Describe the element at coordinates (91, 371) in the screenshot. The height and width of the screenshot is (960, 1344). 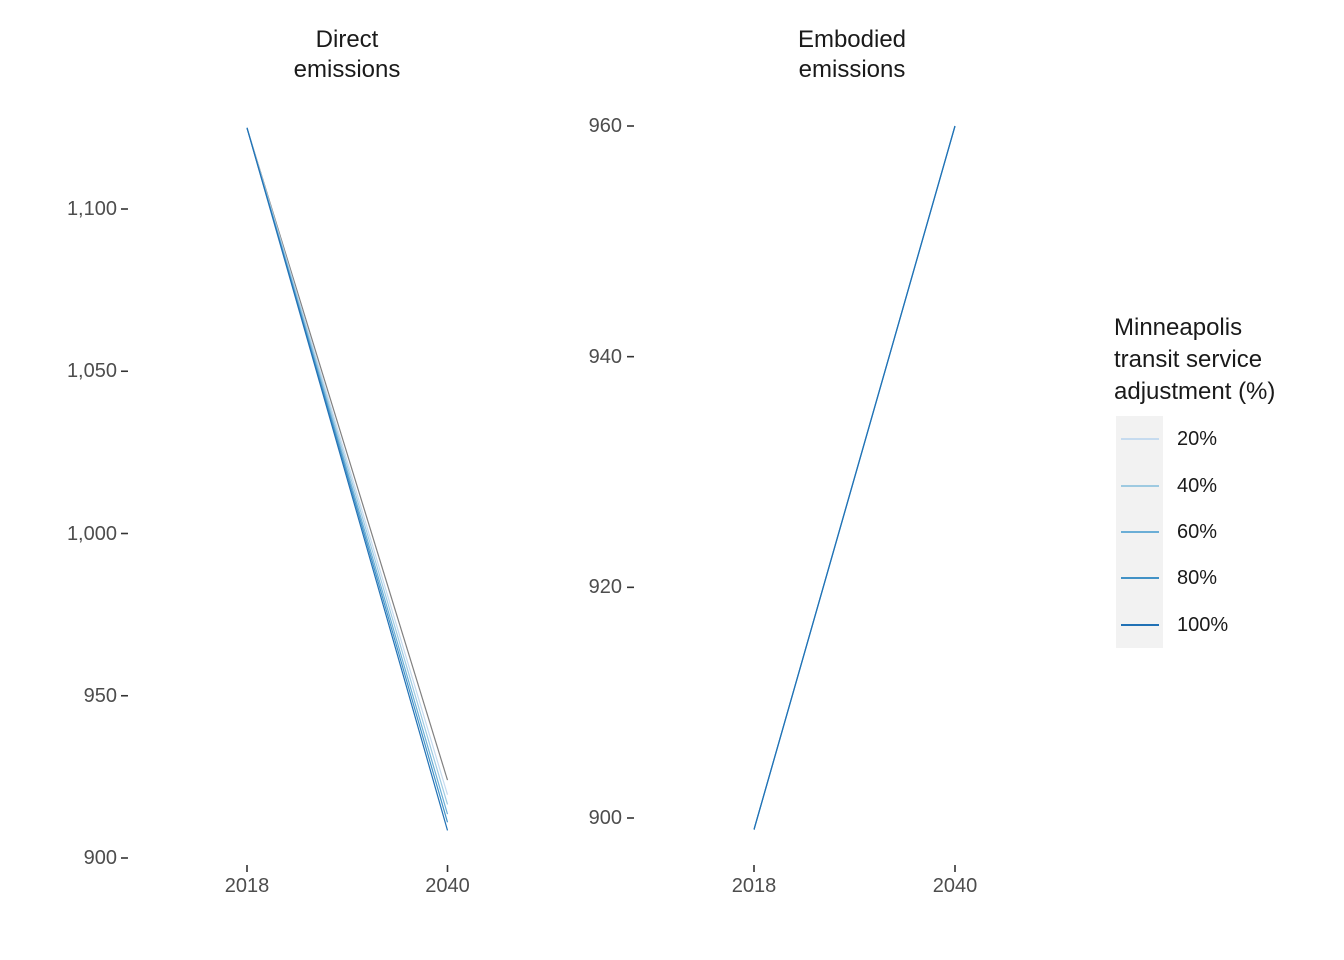
I see `y-axis-tick-label: 1,050` at that location.